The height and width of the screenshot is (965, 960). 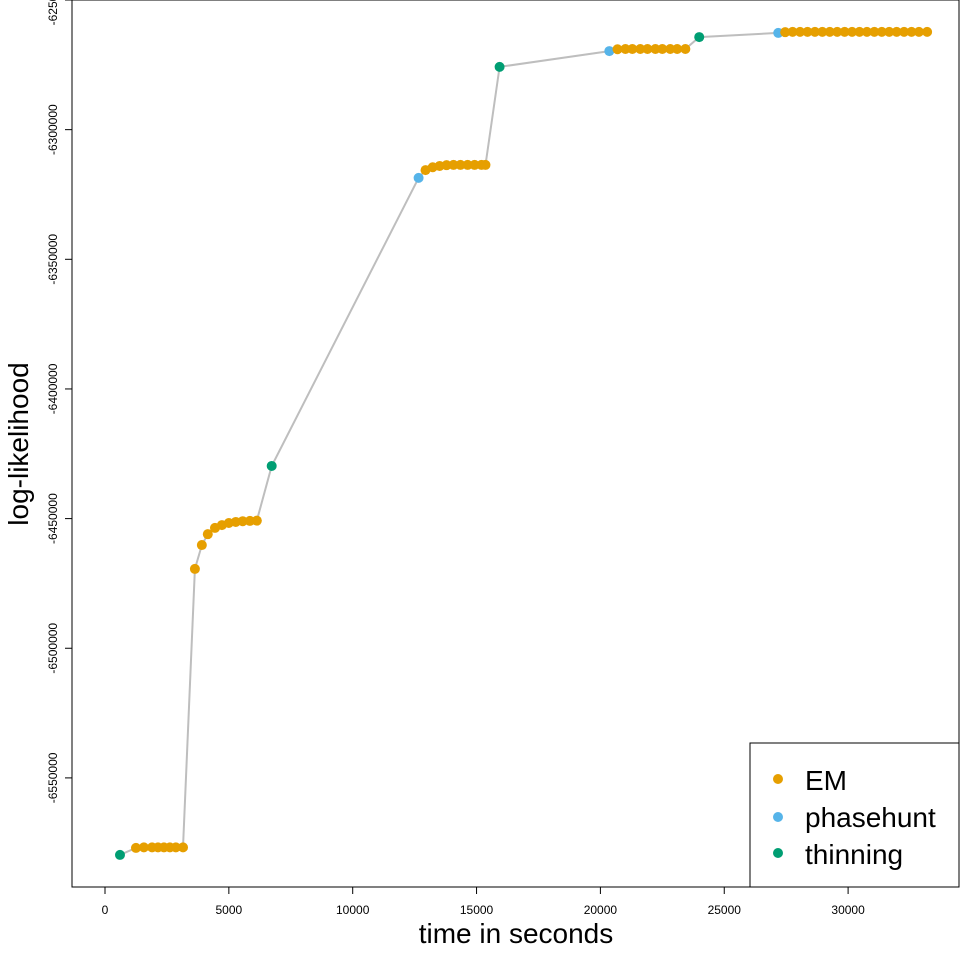 What do you see at coordinates (854, 854) in the screenshot?
I see `legend-label-thinning: thinning` at bounding box center [854, 854].